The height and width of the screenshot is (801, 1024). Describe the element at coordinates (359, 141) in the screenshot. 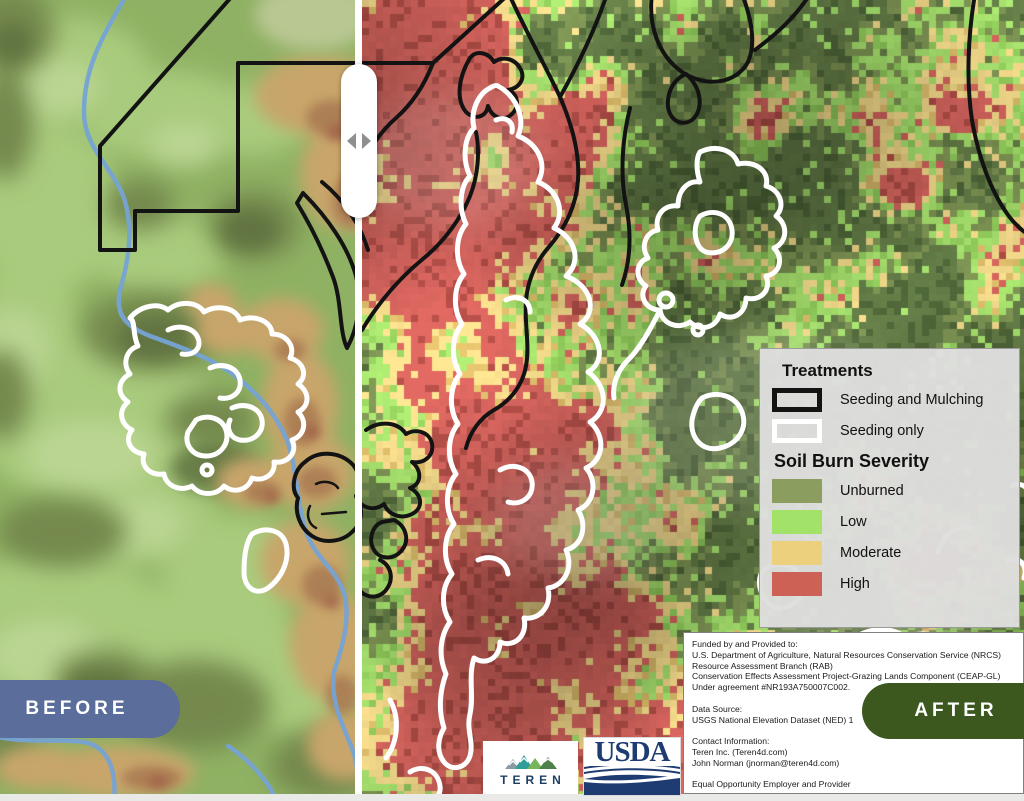

I see `comparison-slider-handle` at that location.